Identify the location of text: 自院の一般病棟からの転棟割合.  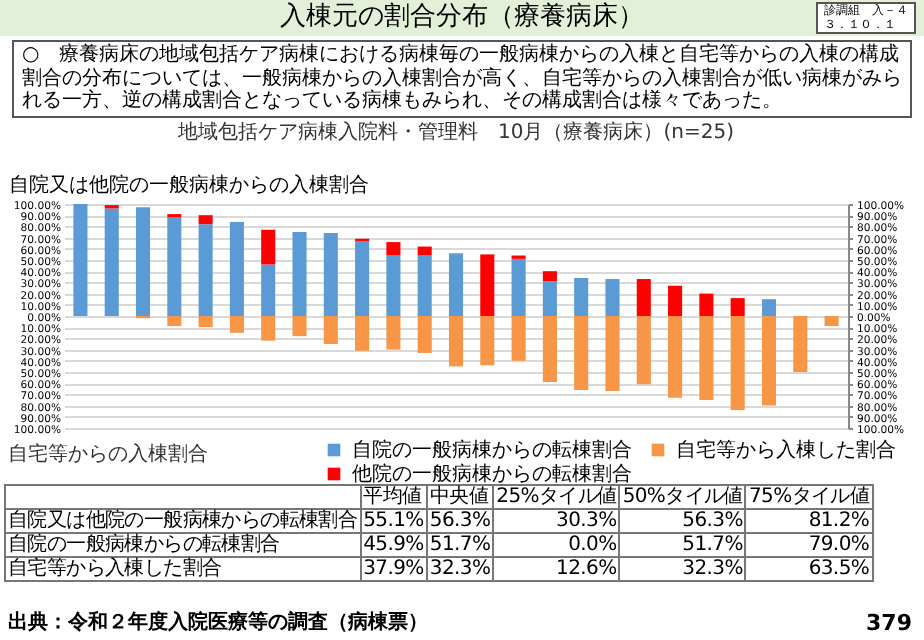
(183, 544).